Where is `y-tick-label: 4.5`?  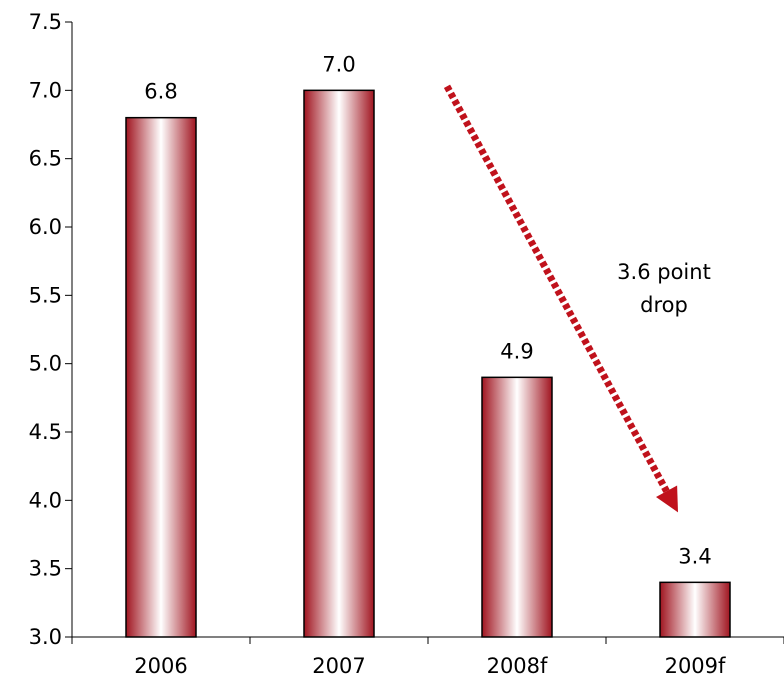 y-tick-label: 4.5 is located at coordinates (45, 432).